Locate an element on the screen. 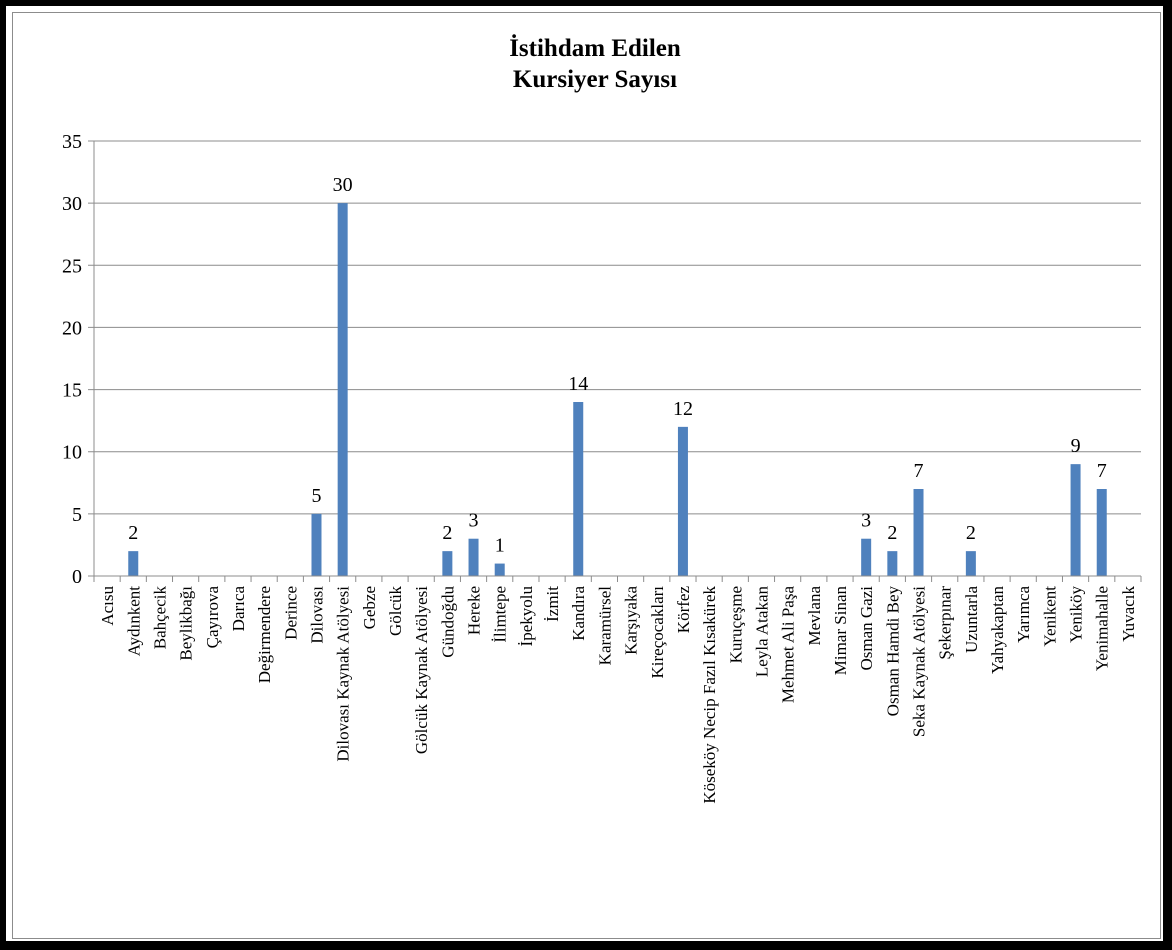 Image resolution: width=1172 pixels, height=950 pixels. data-label: 30 is located at coordinates (343, 185).